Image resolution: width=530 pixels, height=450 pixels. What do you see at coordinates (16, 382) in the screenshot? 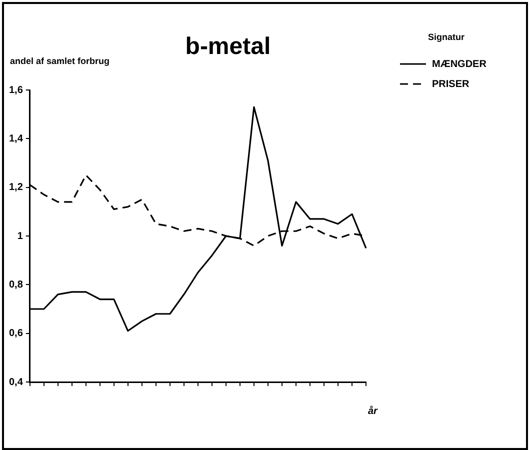
I see `y-tick-label: 0,4` at bounding box center [16, 382].